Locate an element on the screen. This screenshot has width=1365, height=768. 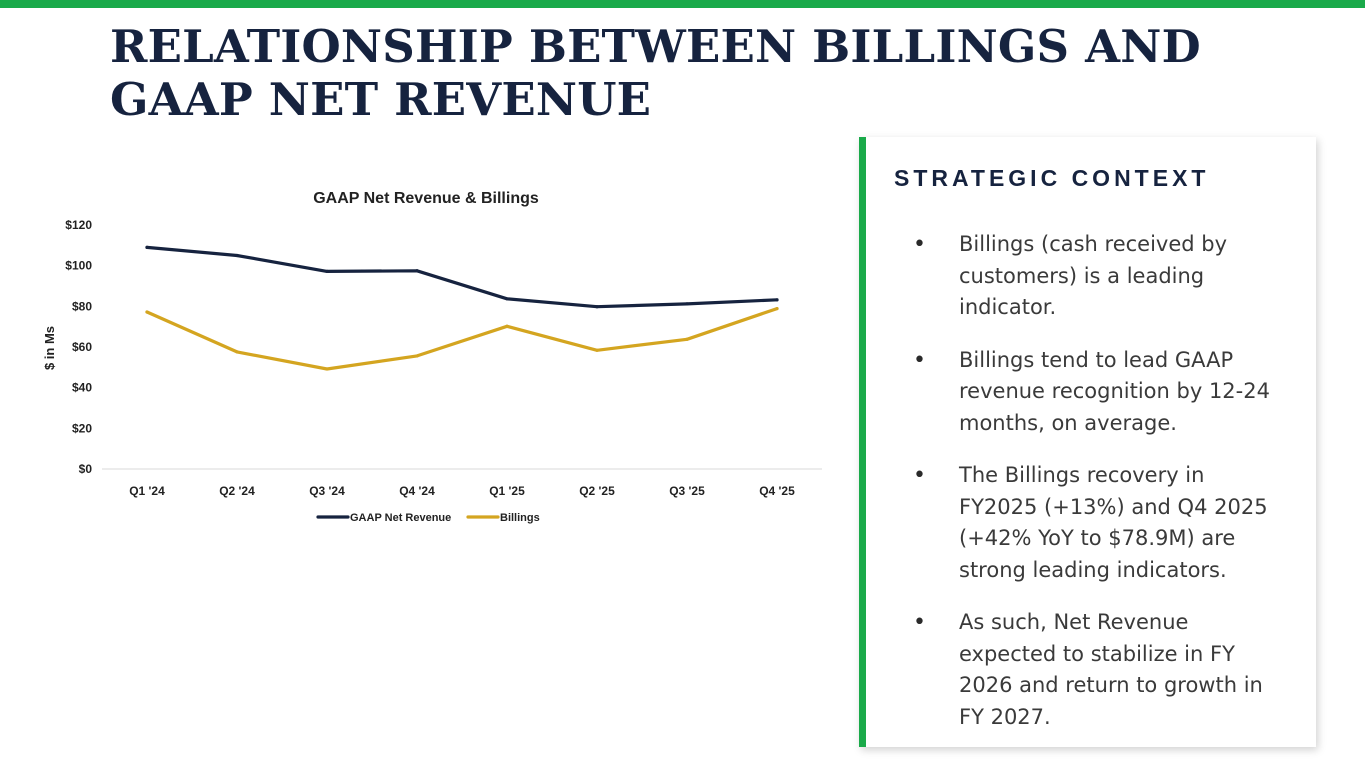
x-tick-label: Q1 '25 is located at coordinates (507, 491).